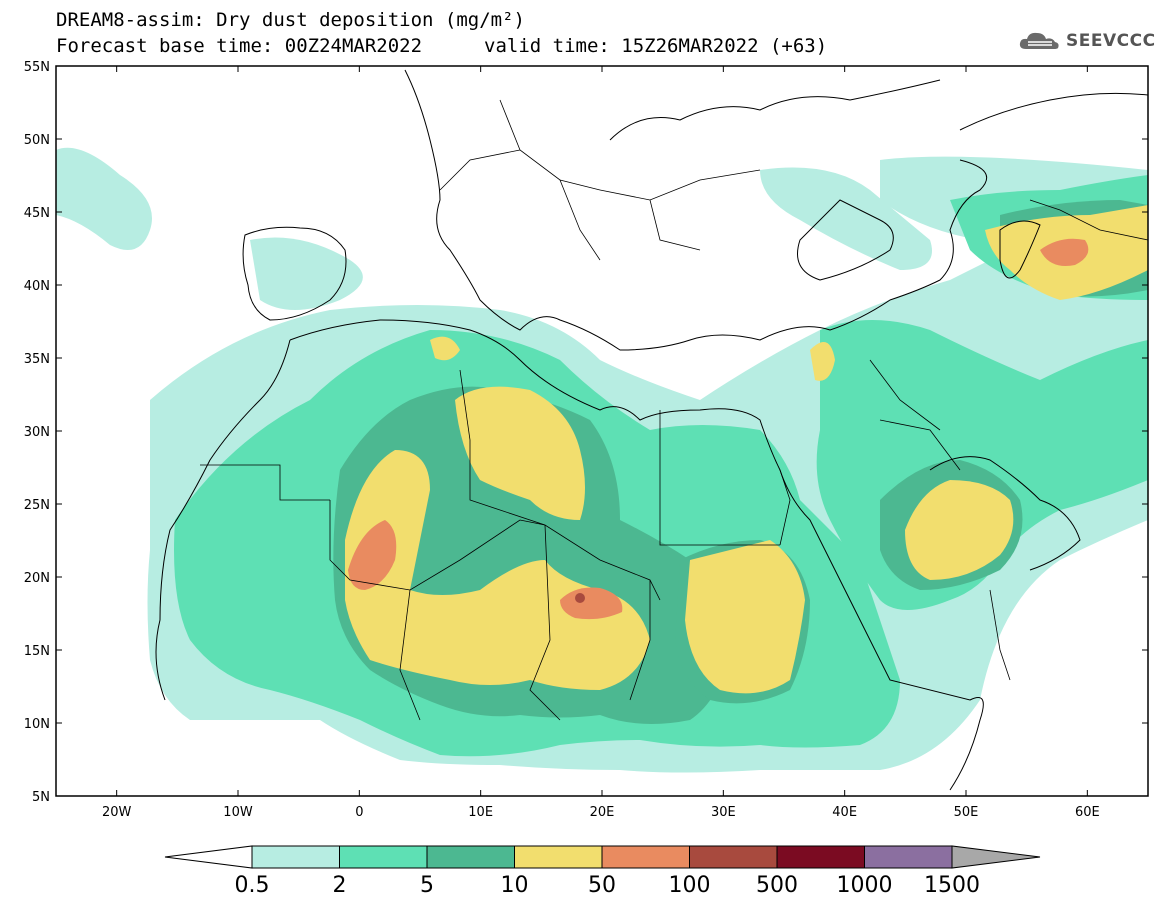 The height and width of the screenshot is (907, 1165). Describe the element at coordinates (252, 885) in the screenshot. I see `color-bar-label: 0.5` at that location.